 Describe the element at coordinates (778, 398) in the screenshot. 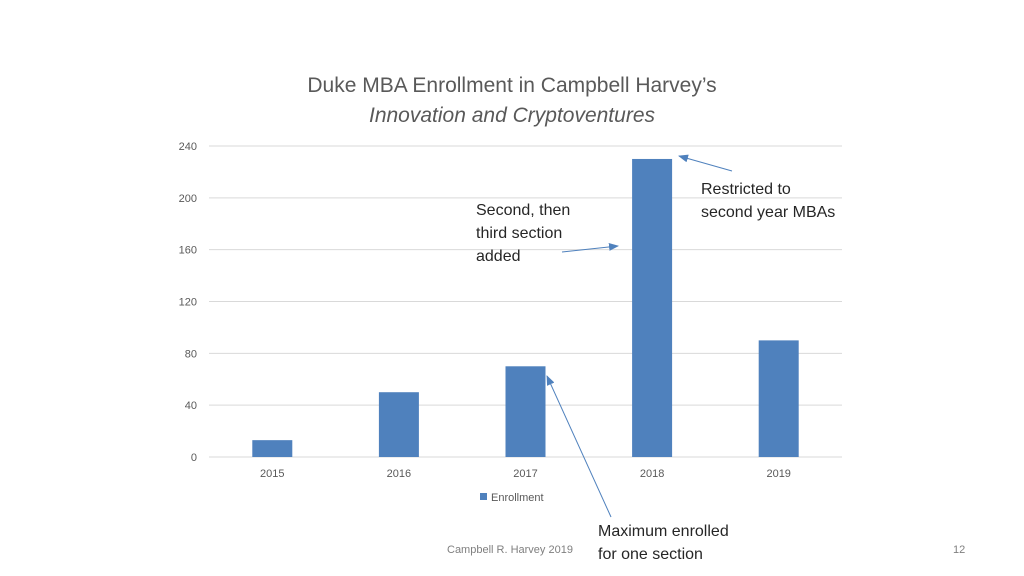

I see `bar-2019` at that location.